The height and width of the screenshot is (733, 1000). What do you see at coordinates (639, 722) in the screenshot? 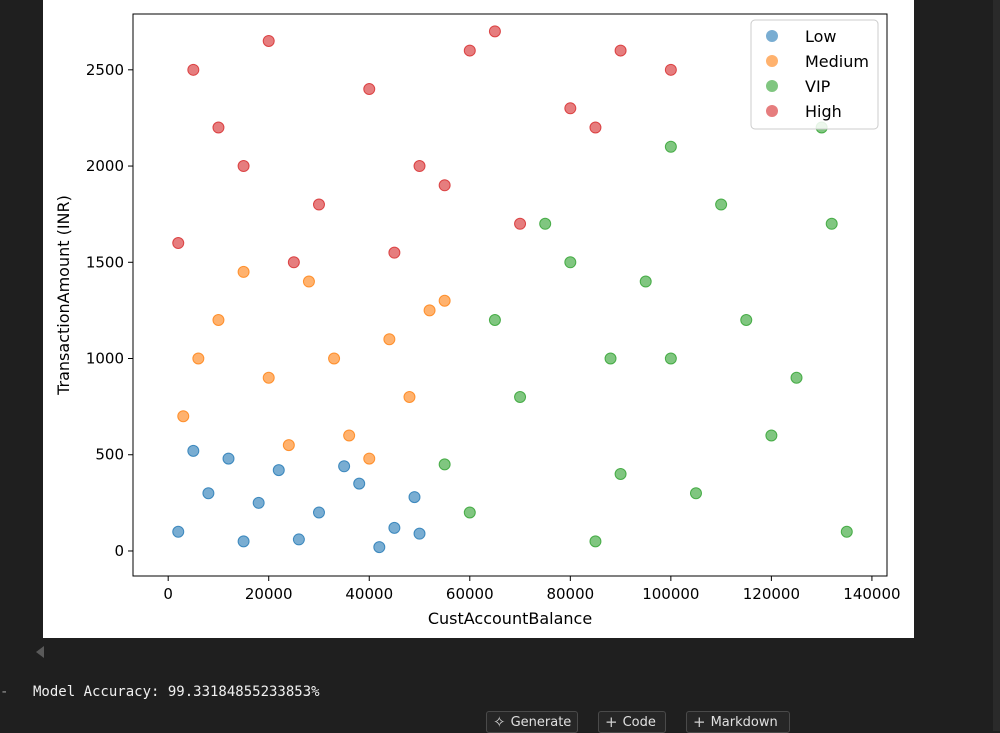
I see `code-label: Code` at bounding box center [639, 722].